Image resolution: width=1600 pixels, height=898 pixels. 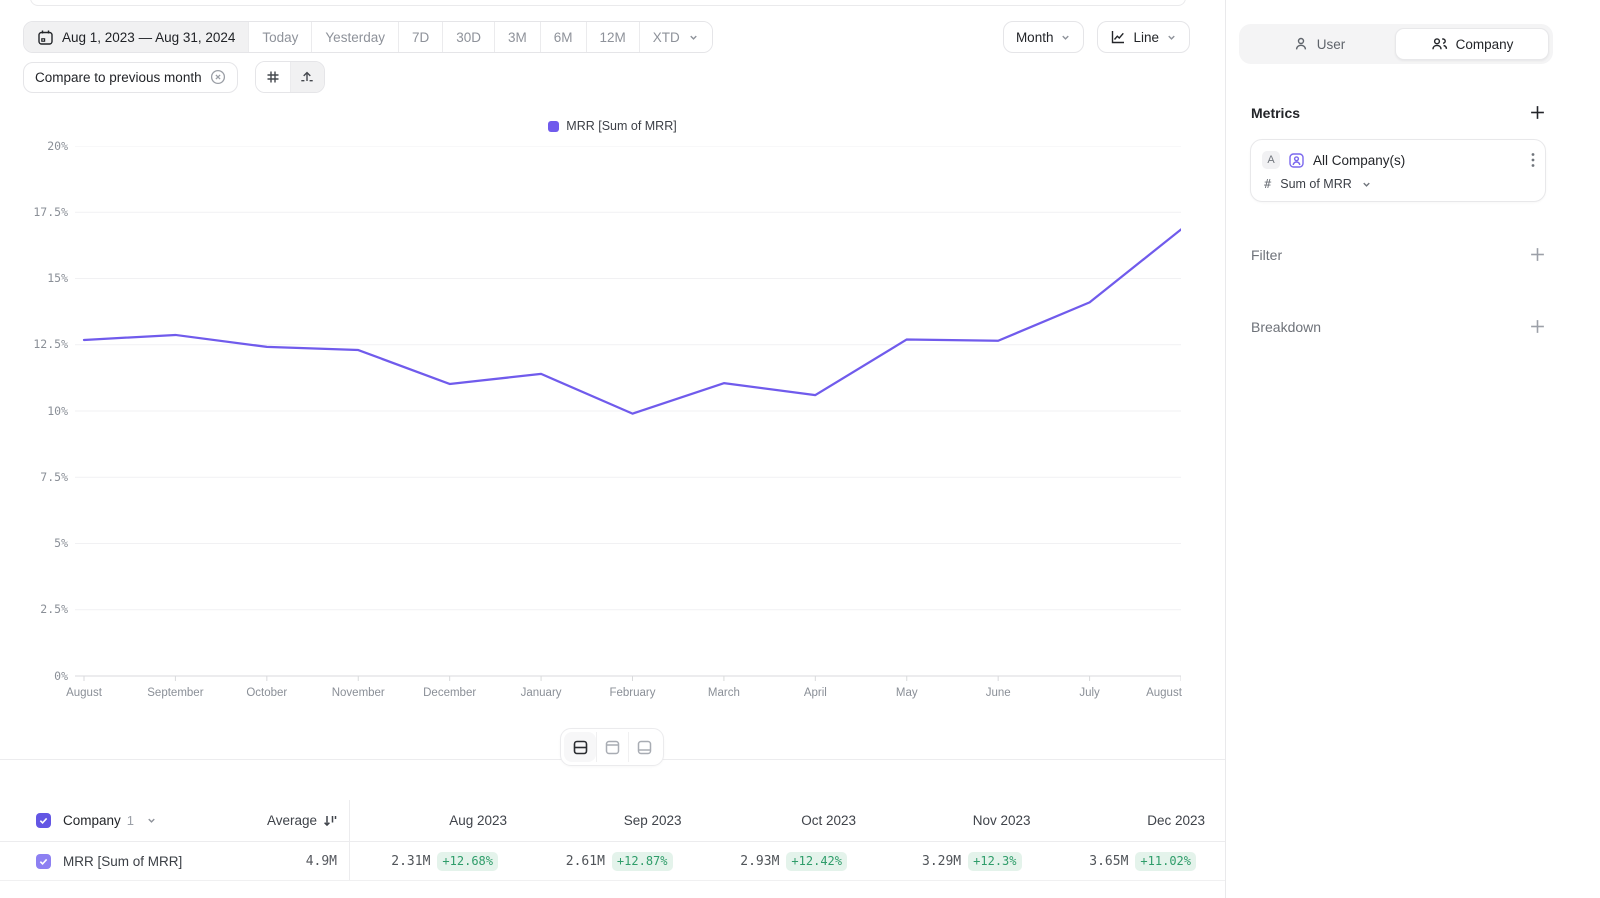 I want to click on y-axis-label: 12.5%, so click(x=50, y=344).